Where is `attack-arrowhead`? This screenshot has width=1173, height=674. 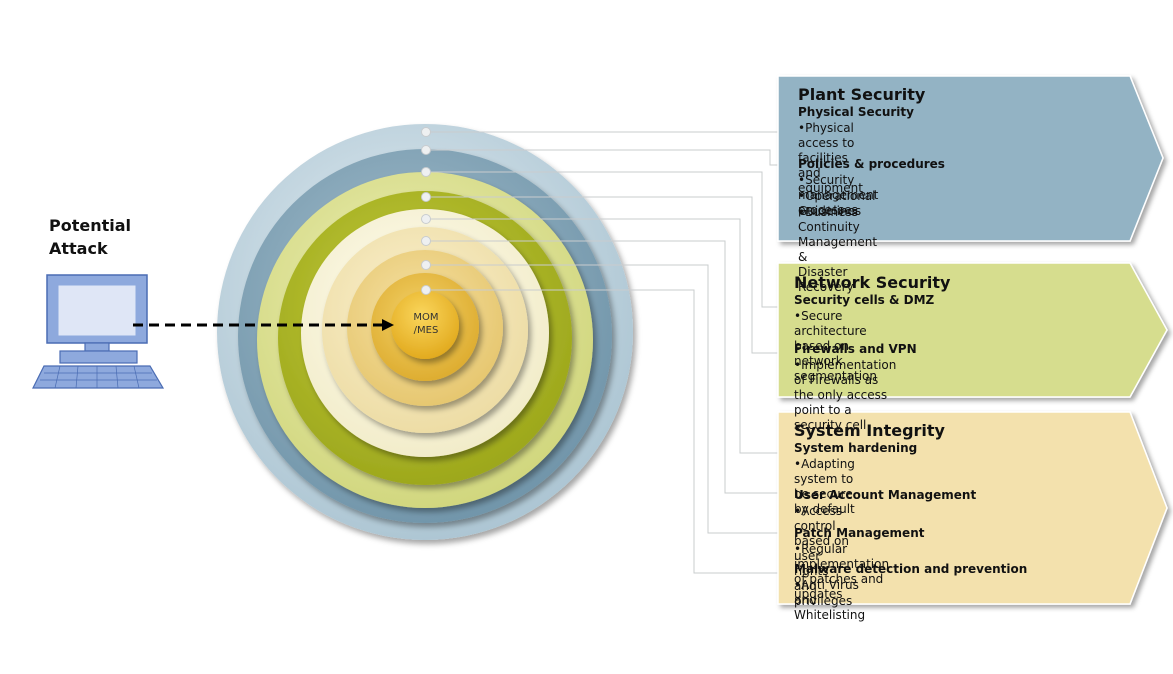
attack-arrowhead is located at coordinates (388, 325).